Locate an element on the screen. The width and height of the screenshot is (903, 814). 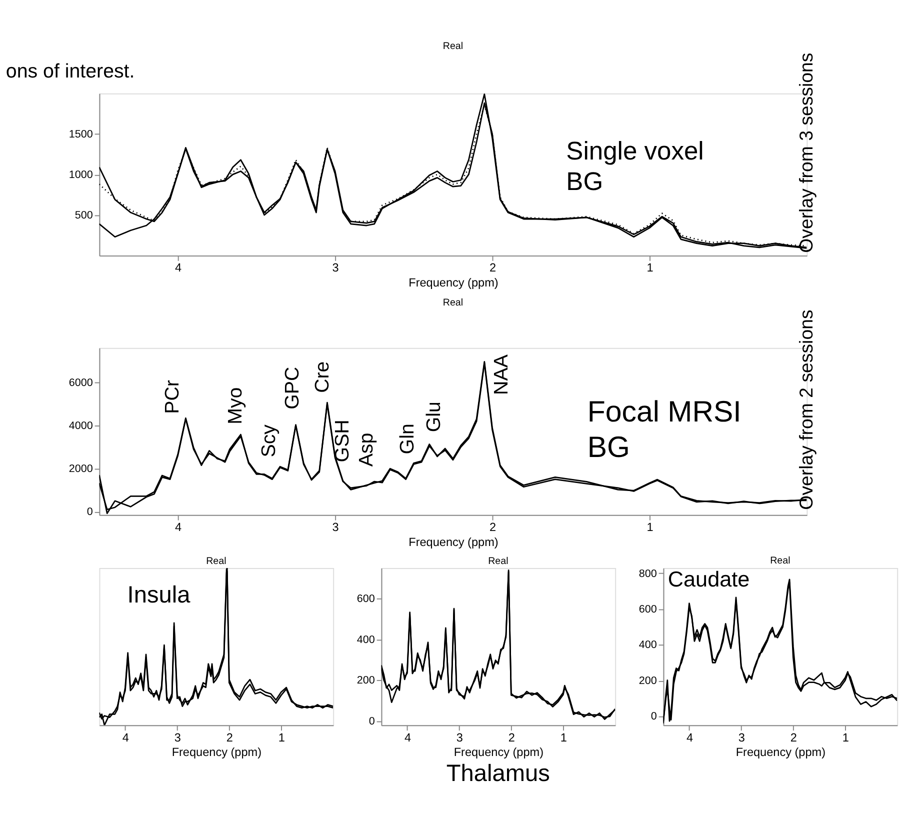
annotation: Myo is located at coordinates (235, 405).